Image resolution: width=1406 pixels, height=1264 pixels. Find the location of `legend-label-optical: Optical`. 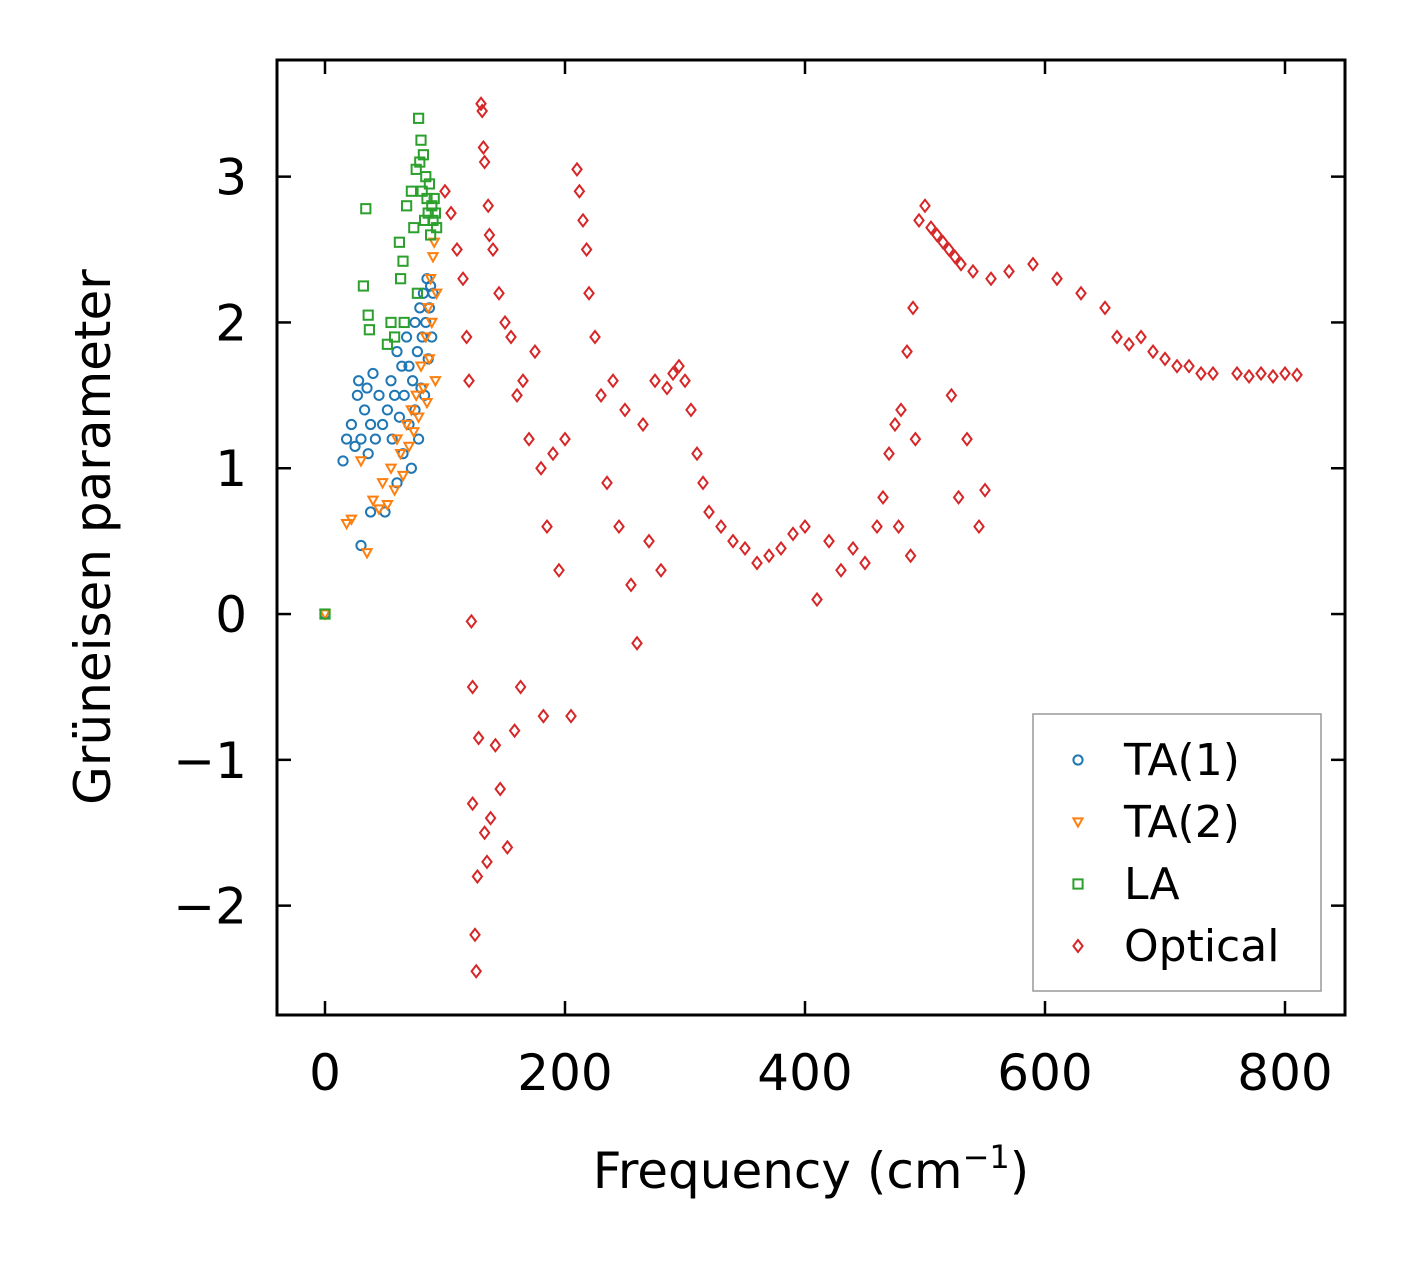

legend-label-optical: Optical is located at coordinates (1201, 946).